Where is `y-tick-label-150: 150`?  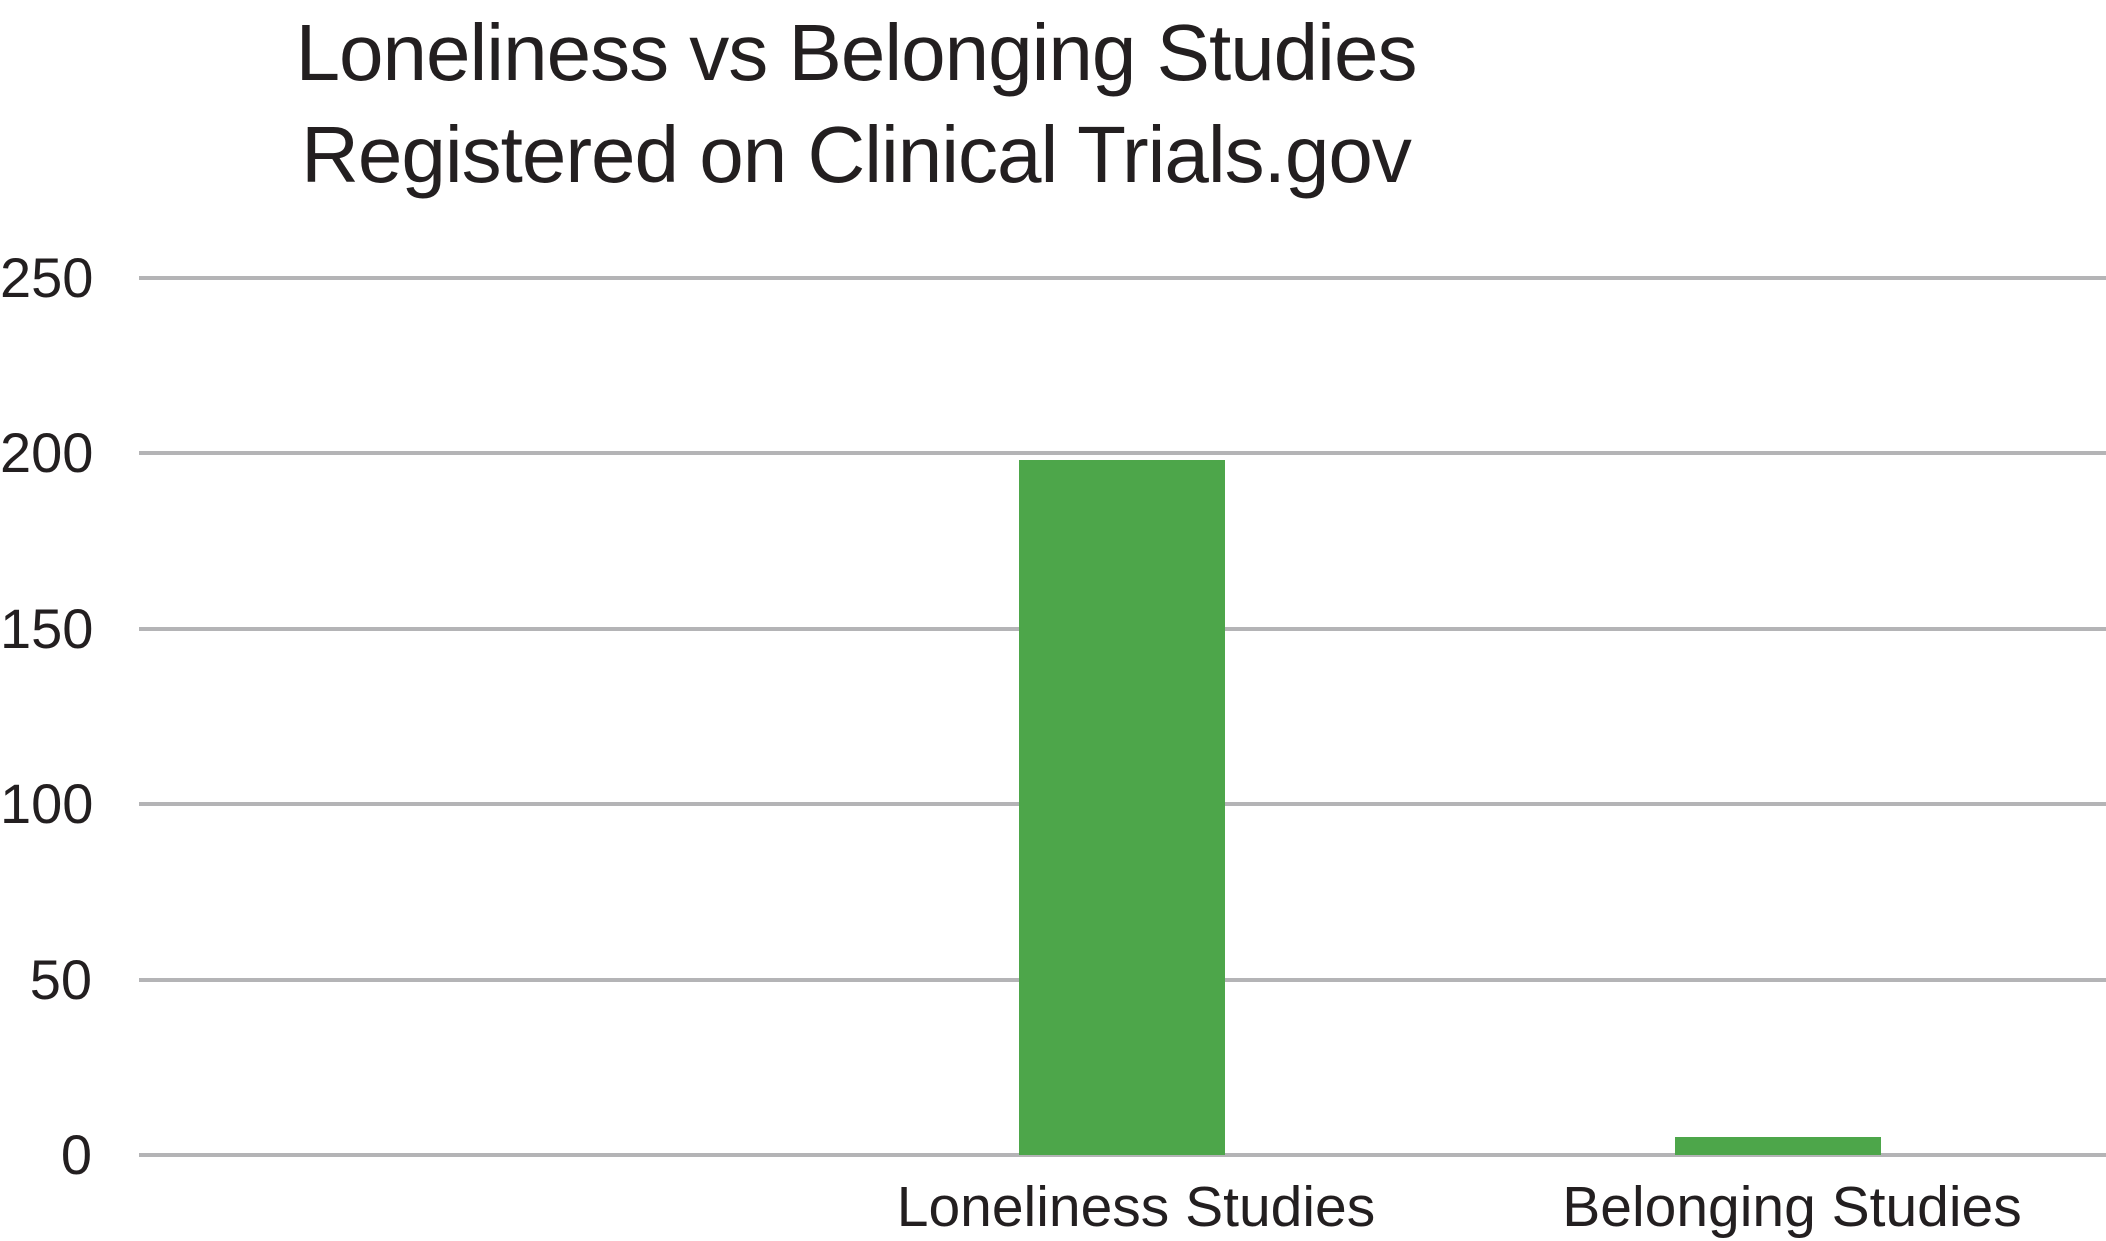
y-tick-label-150: 150 is located at coordinates (47, 628).